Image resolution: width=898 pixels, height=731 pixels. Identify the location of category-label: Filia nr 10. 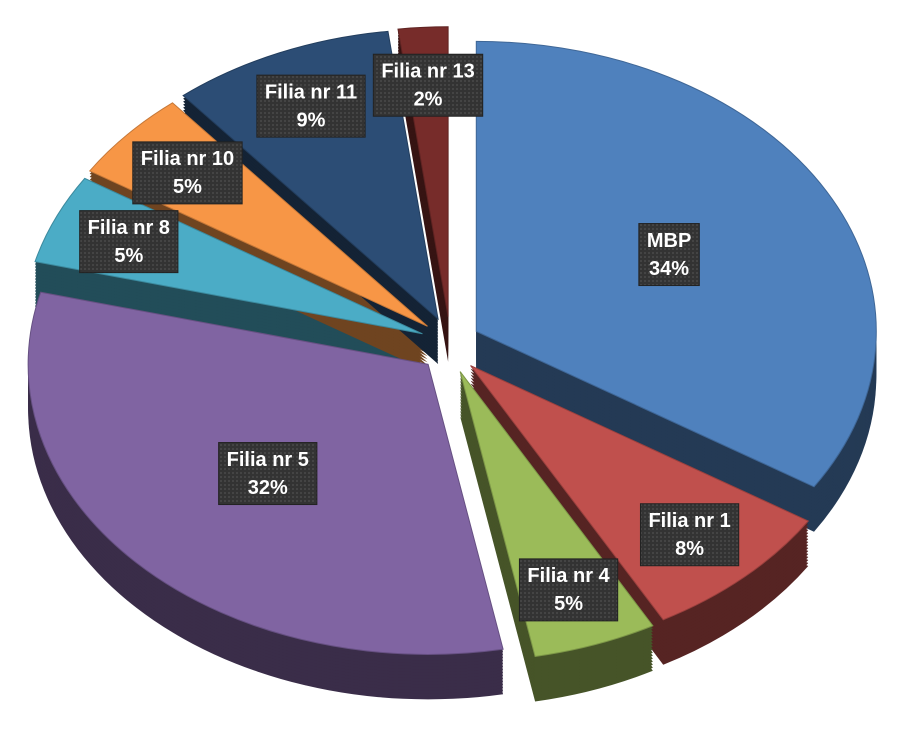
(187, 159).